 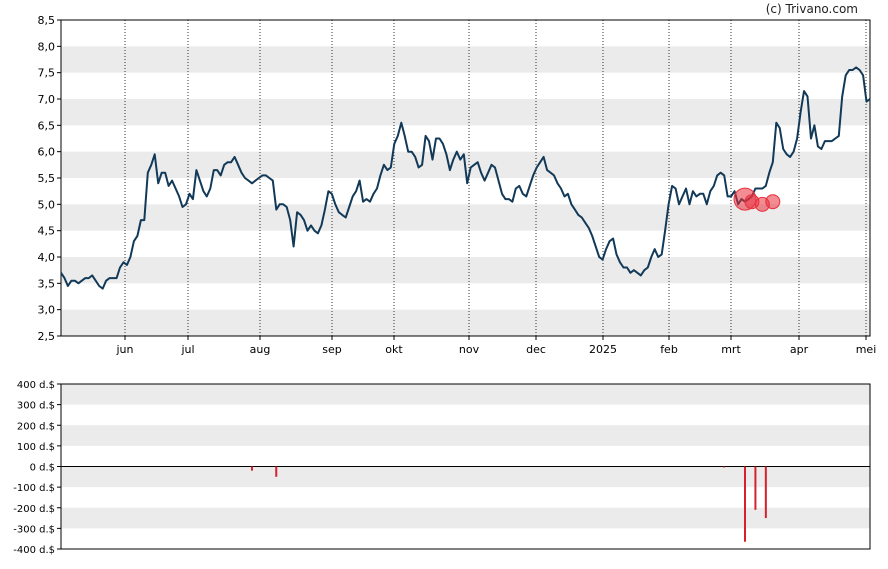 What do you see at coordinates (34, 529) in the screenshot?
I see `y-tick-label: -300 d.$` at bounding box center [34, 529].